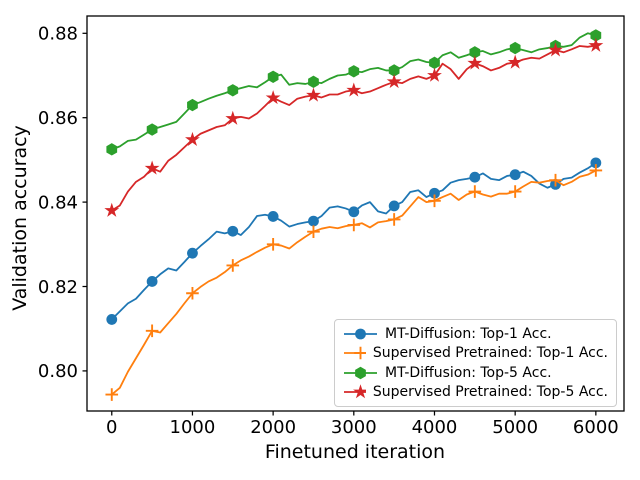 This screenshot has height=480, width=640. Describe the element at coordinates (20, 218) in the screenshot. I see `y-axis-label: Validation accuracy` at that location.